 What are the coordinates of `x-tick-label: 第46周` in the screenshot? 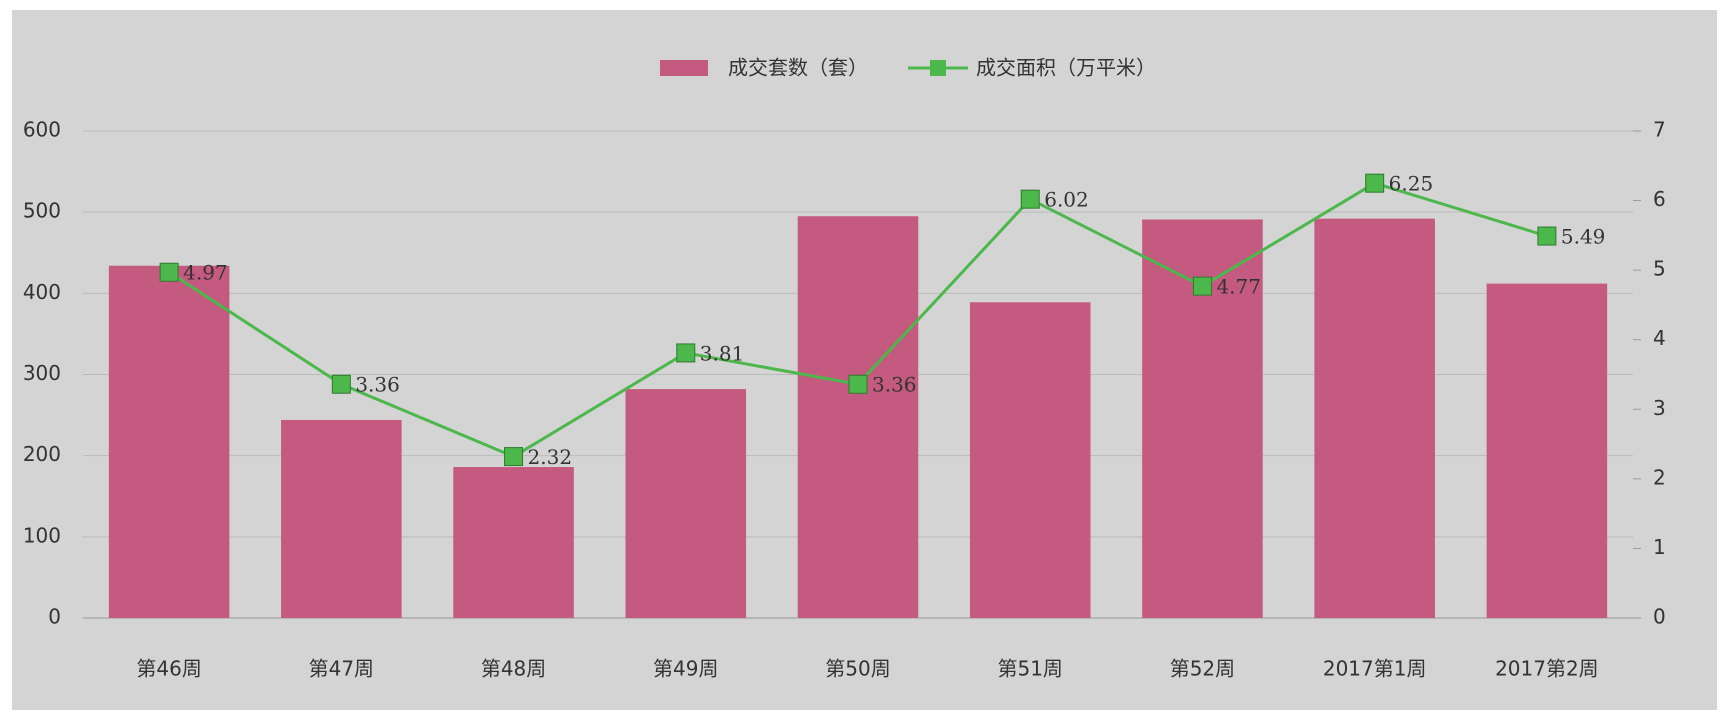 It's located at (168, 669).